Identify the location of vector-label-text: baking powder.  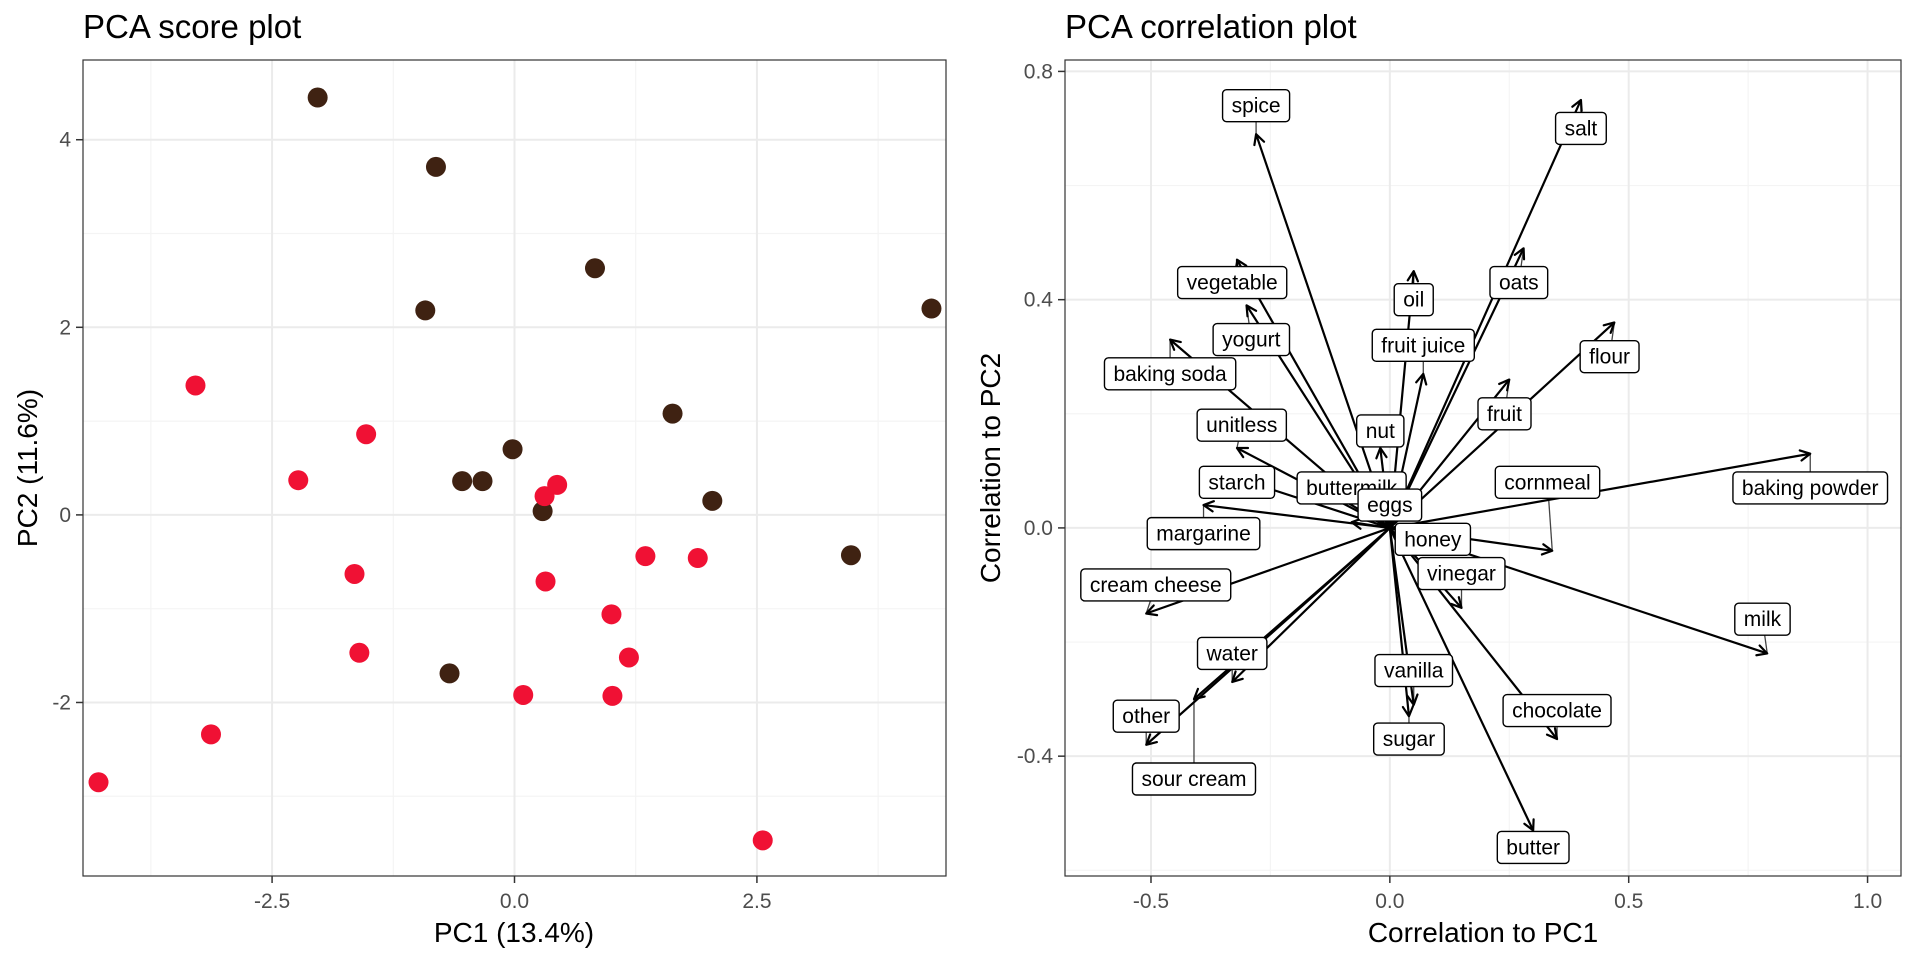
(1810, 488).